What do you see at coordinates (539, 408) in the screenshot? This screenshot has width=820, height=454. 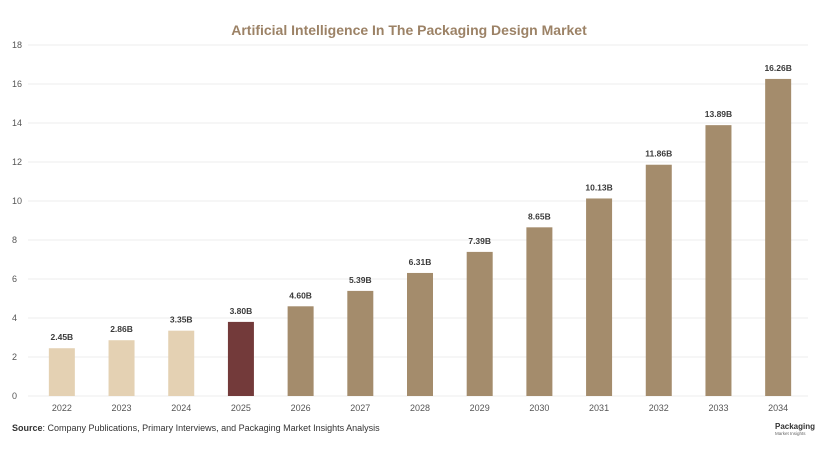 I see `x-tick-label-2030: 2030` at bounding box center [539, 408].